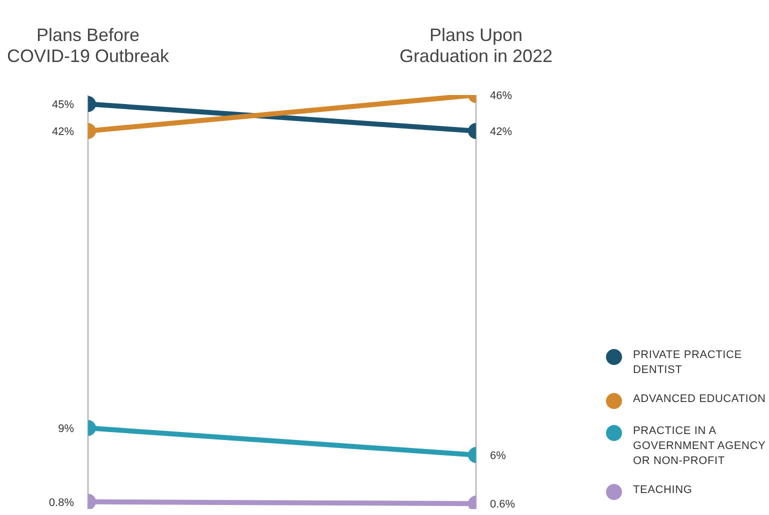  What do you see at coordinates (498, 456) in the screenshot?
I see `data-label: 6%` at bounding box center [498, 456].